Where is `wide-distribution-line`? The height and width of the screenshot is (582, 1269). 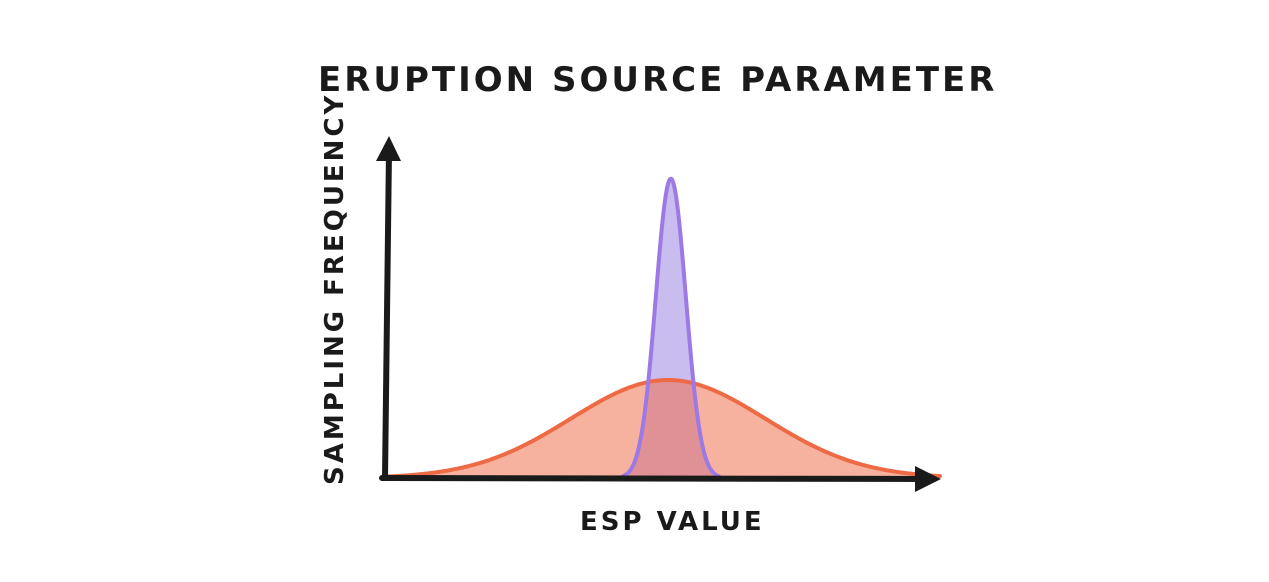
wide-distribution-line is located at coordinates (662, 428).